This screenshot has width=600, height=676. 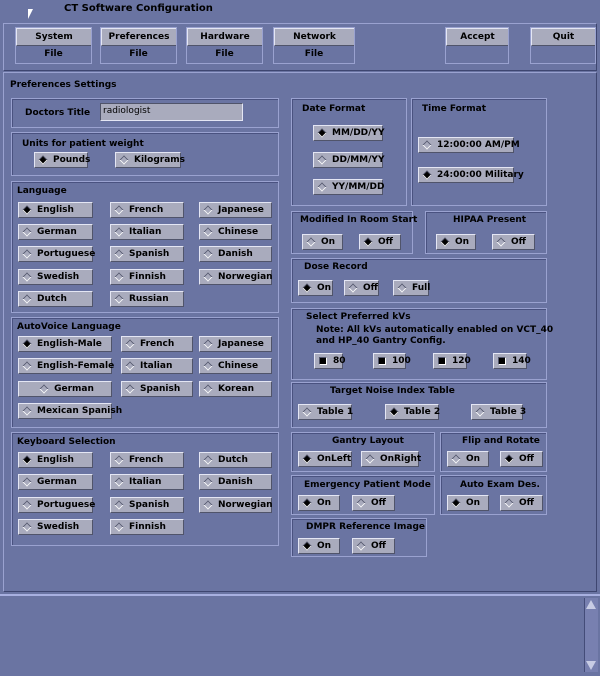 I want to click on keyboard-option-portuguese: Portuguese, so click(x=57, y=505).